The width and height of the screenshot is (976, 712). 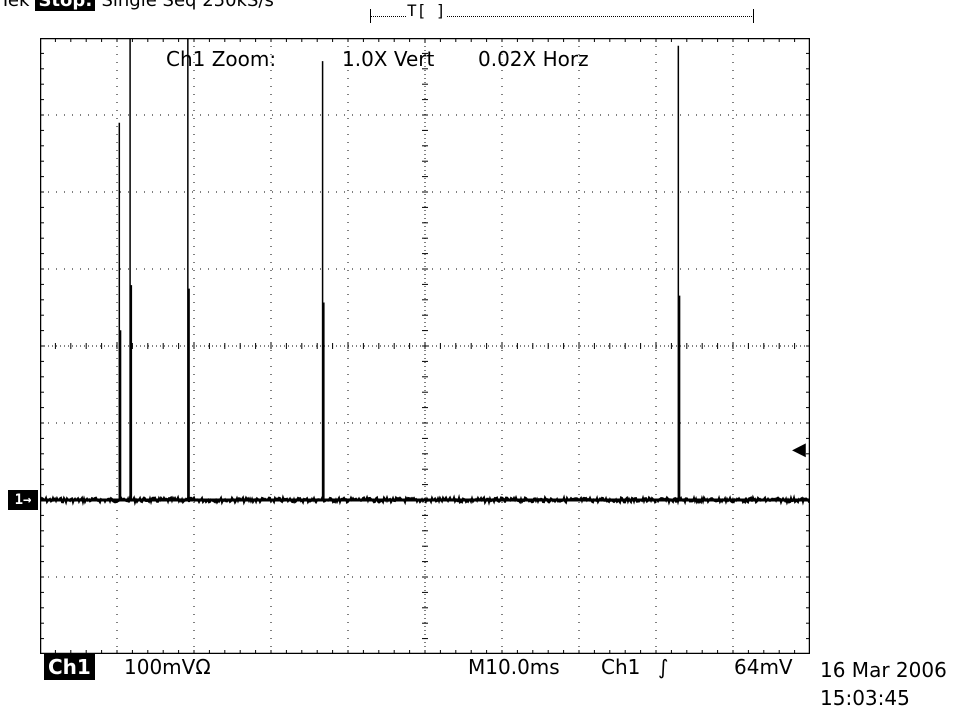 I want to click on zoom-label: Ch1 Zoom:, so click(x=221, y=59).